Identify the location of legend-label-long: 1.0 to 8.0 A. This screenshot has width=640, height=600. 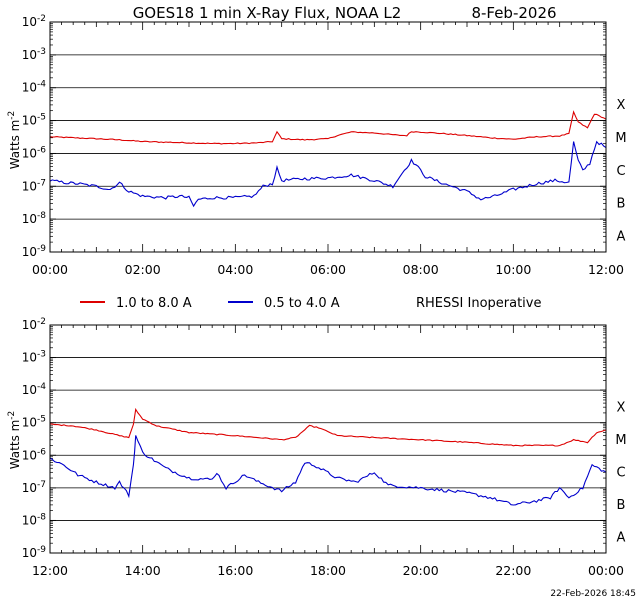
(154, 303).